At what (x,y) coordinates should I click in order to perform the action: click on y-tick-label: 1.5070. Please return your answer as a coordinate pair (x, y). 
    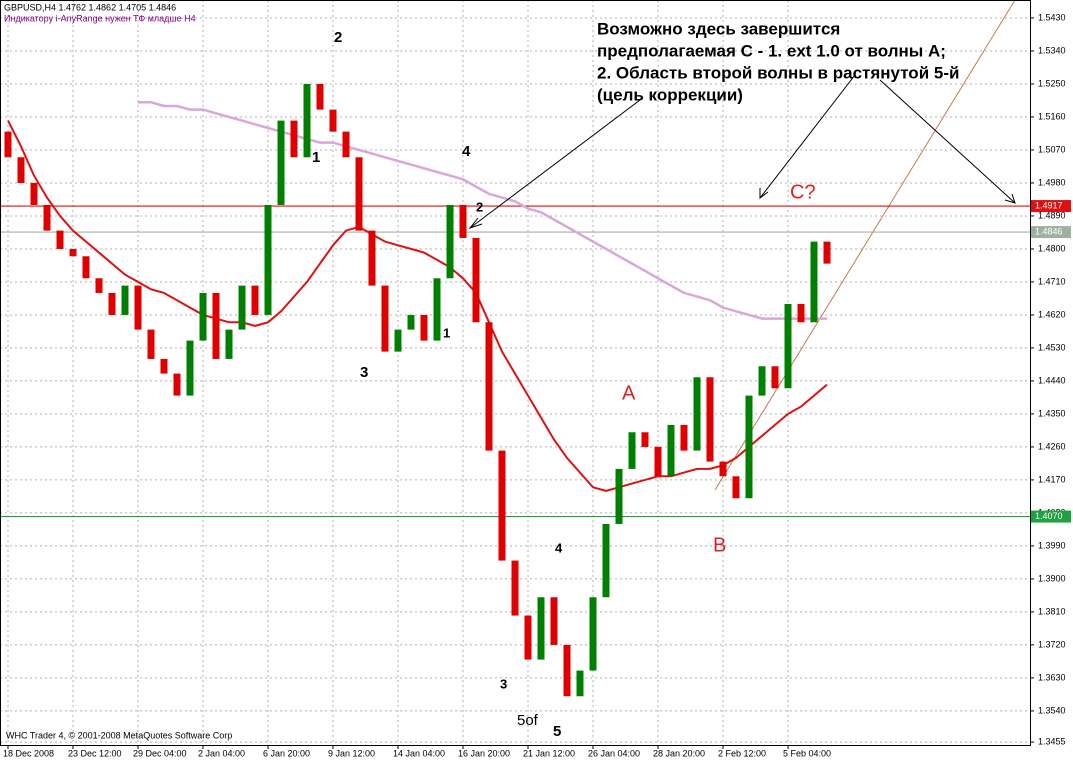
    Looking at the image, I should click on (1052, 149).